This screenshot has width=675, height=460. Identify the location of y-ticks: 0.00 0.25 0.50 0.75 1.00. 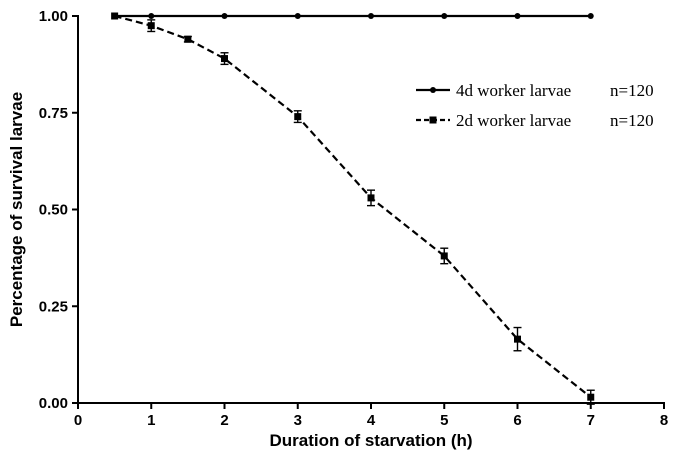
(58, 210).